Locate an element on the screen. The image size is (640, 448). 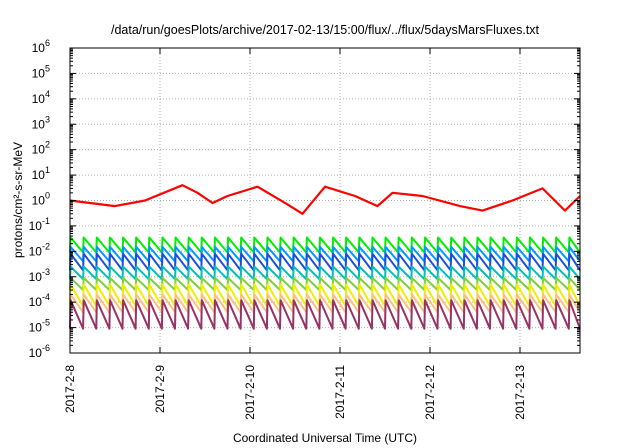
y-tick-label: 10⁰ is located at coordinates (41, 199).